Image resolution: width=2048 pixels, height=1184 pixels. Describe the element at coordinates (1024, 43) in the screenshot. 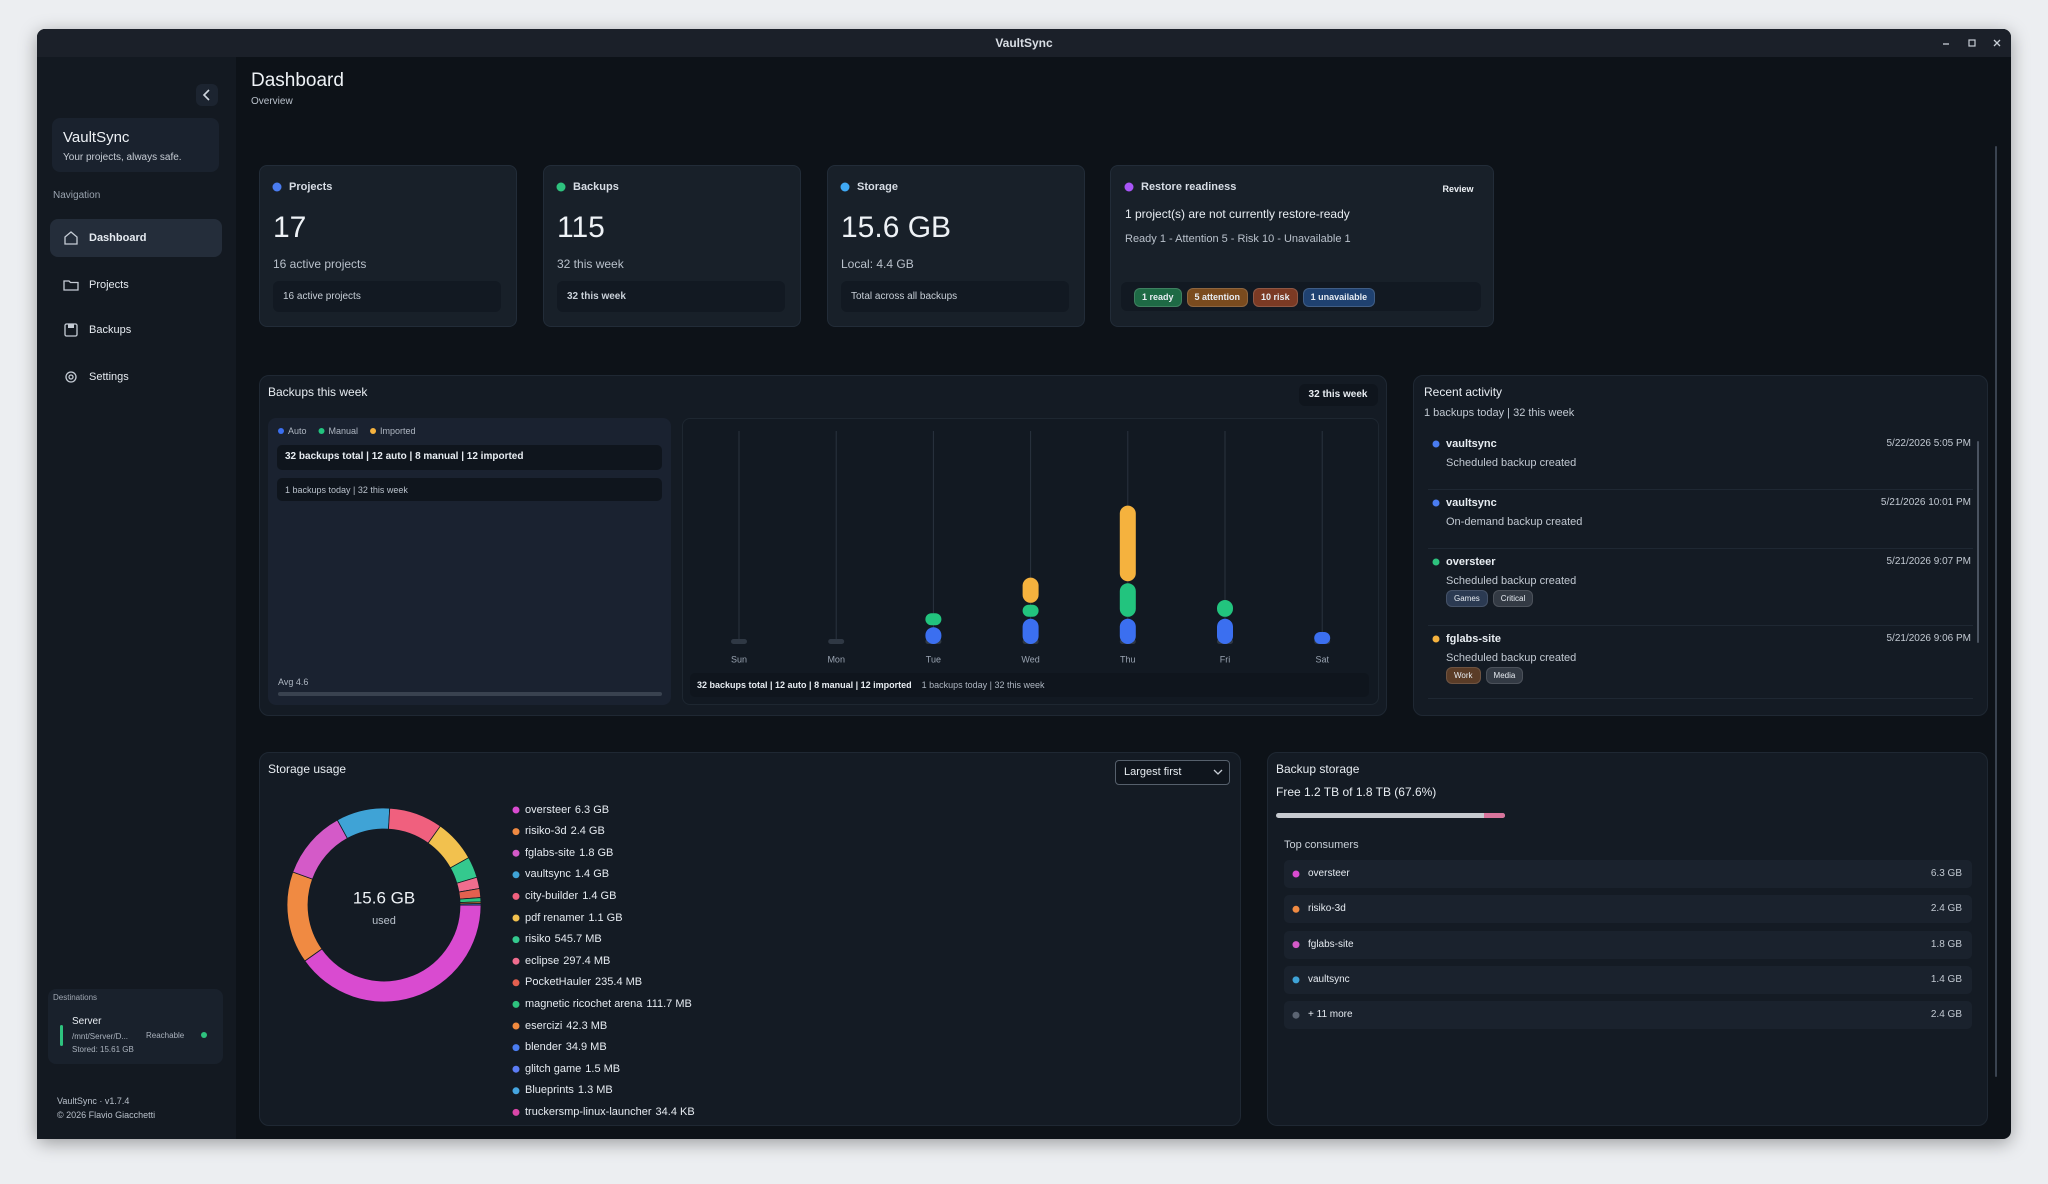

I see `title-bar` at that location.